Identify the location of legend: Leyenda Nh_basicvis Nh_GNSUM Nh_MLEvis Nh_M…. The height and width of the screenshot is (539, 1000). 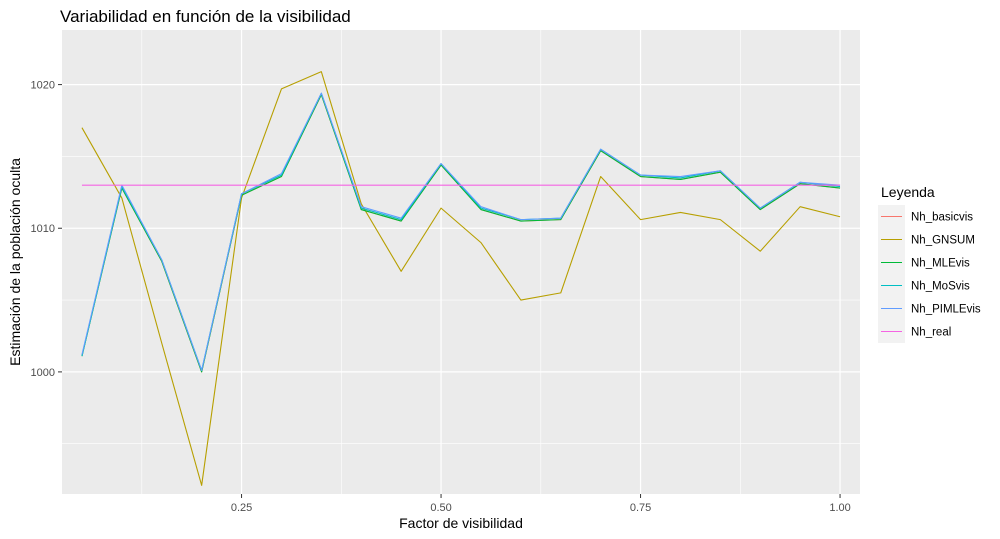
(929, 263).